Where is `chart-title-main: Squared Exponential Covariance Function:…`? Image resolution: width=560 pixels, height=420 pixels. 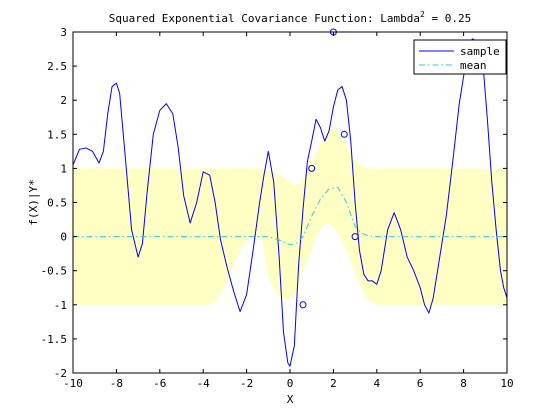
chart-title-main: Squared Exponential Covariance Function:… is located at coordinates (264, 18).